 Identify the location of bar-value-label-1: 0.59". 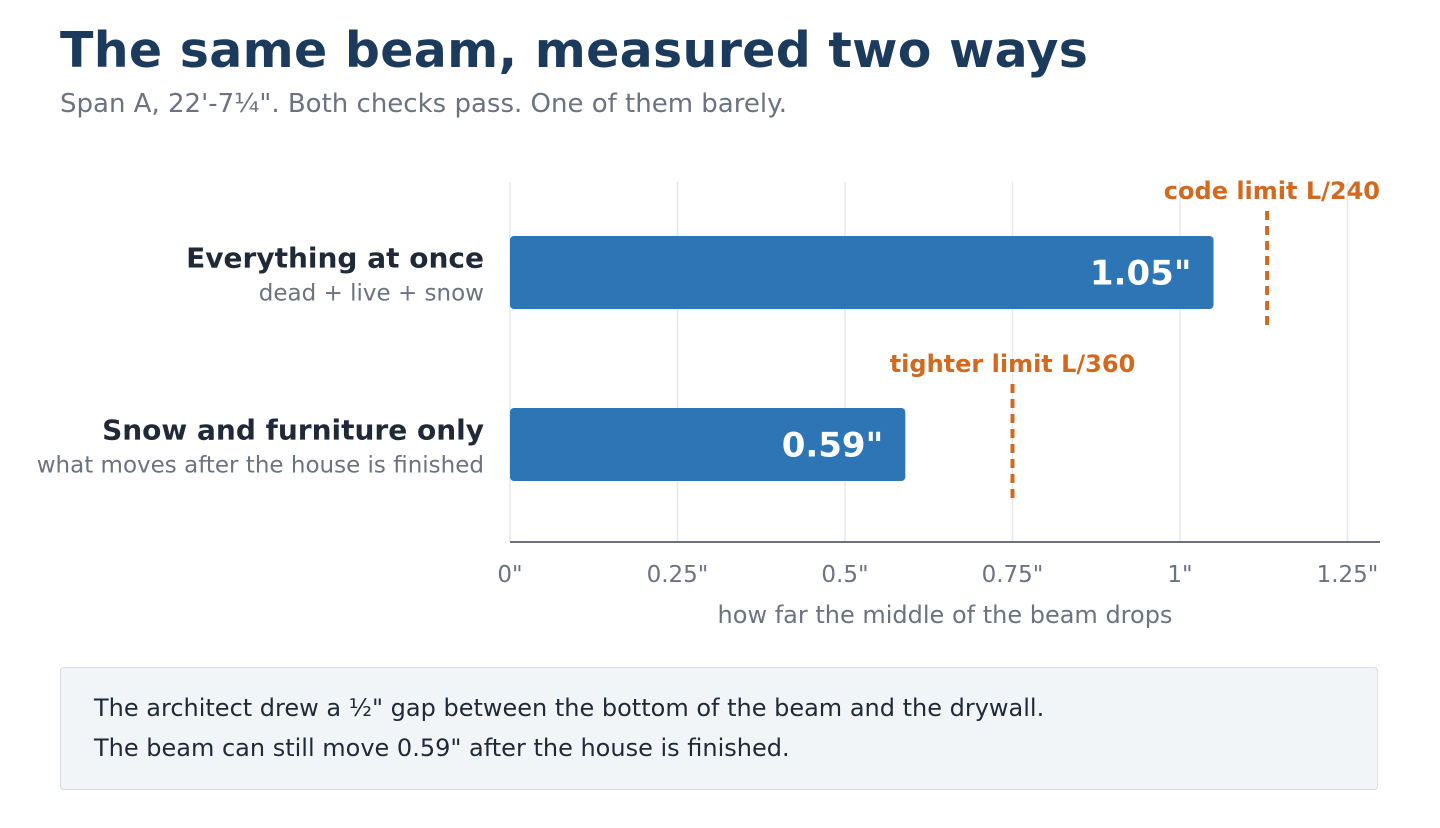
(833, 446).